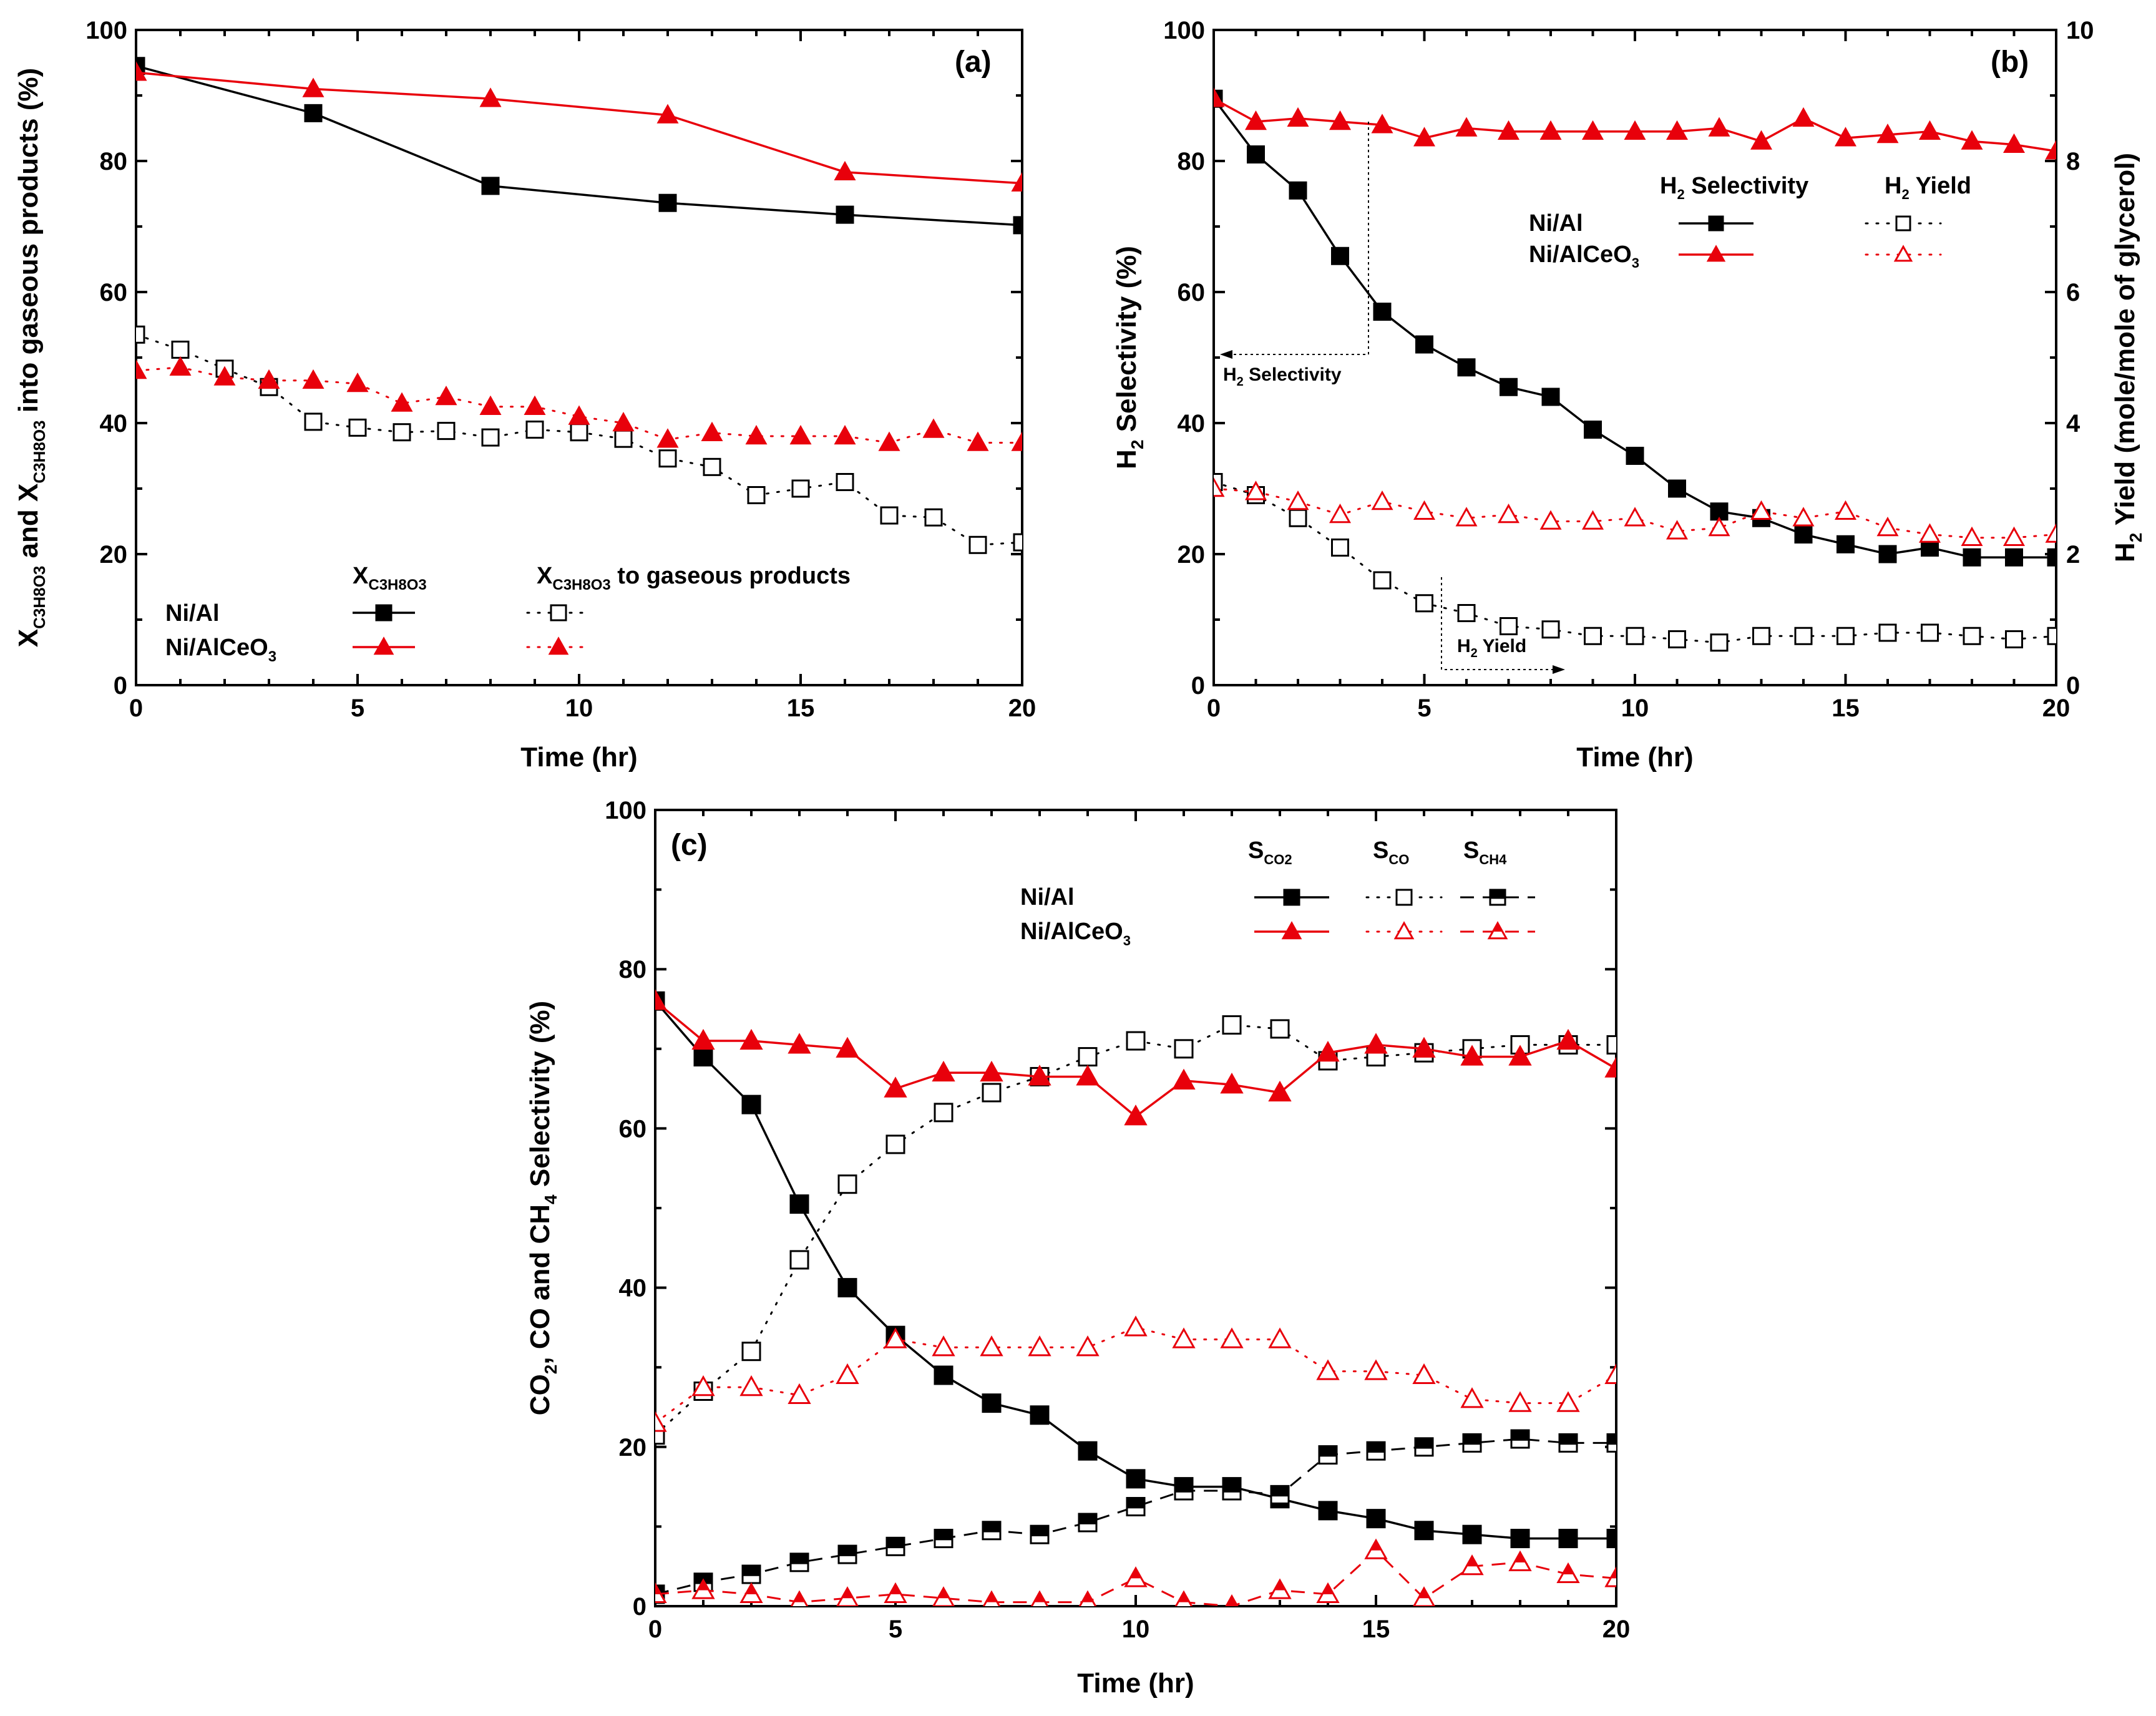 The image size is (2156, 1716). I want to click on y2-tick-label: 6, so click(2073, 292).